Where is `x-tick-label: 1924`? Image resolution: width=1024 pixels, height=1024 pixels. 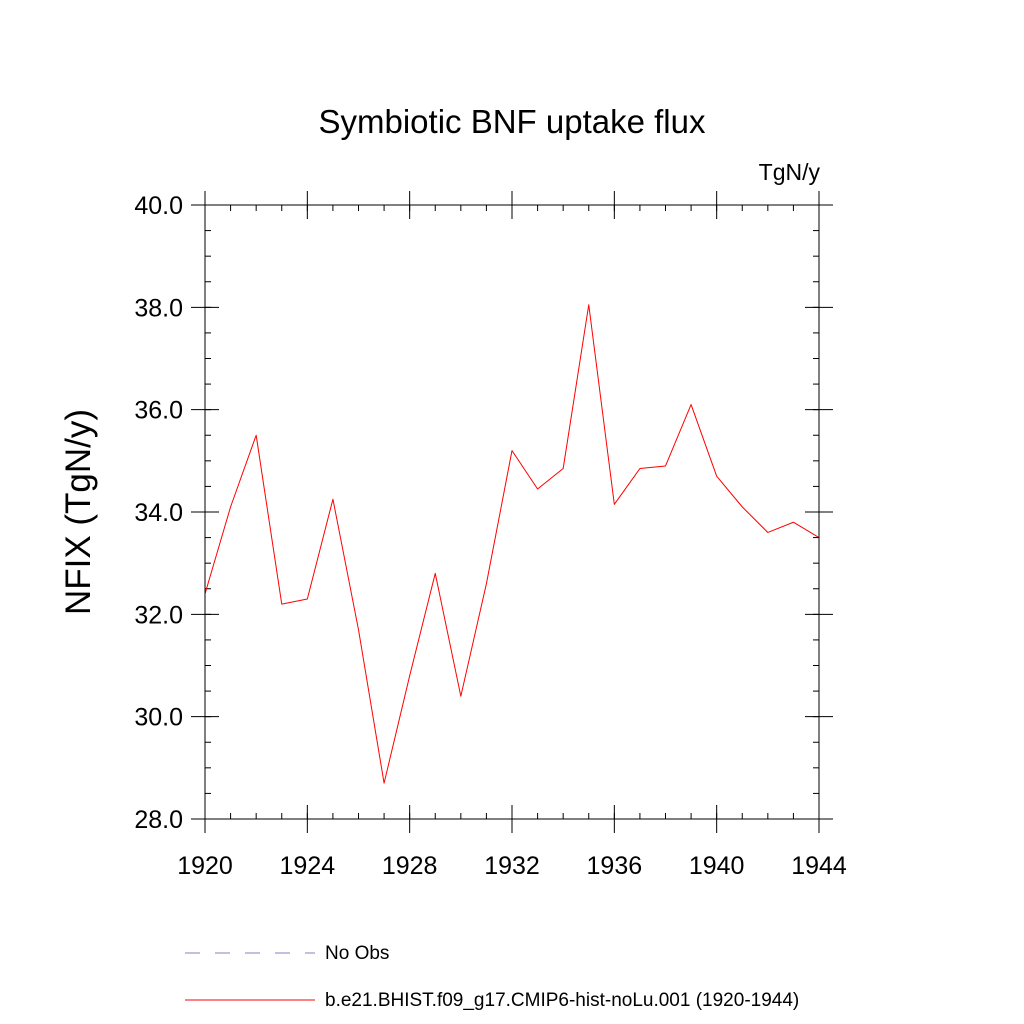
x-tick-label: 1924 is located at coordinates (308, 866).